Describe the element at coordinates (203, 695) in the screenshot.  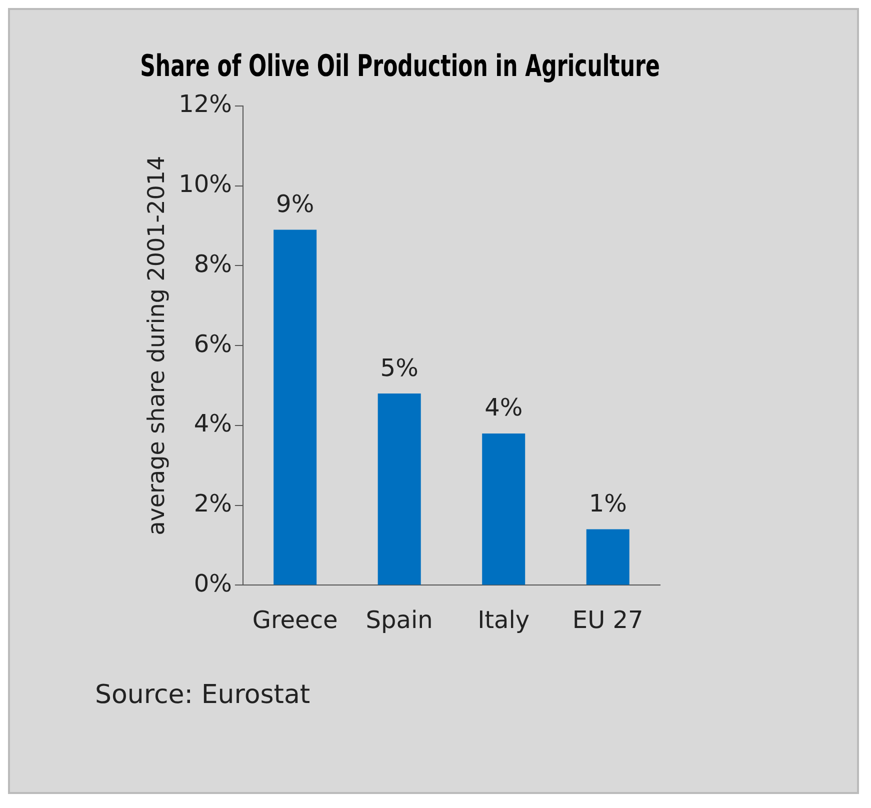
I see `source-note: Source: Eurostat` at that location.